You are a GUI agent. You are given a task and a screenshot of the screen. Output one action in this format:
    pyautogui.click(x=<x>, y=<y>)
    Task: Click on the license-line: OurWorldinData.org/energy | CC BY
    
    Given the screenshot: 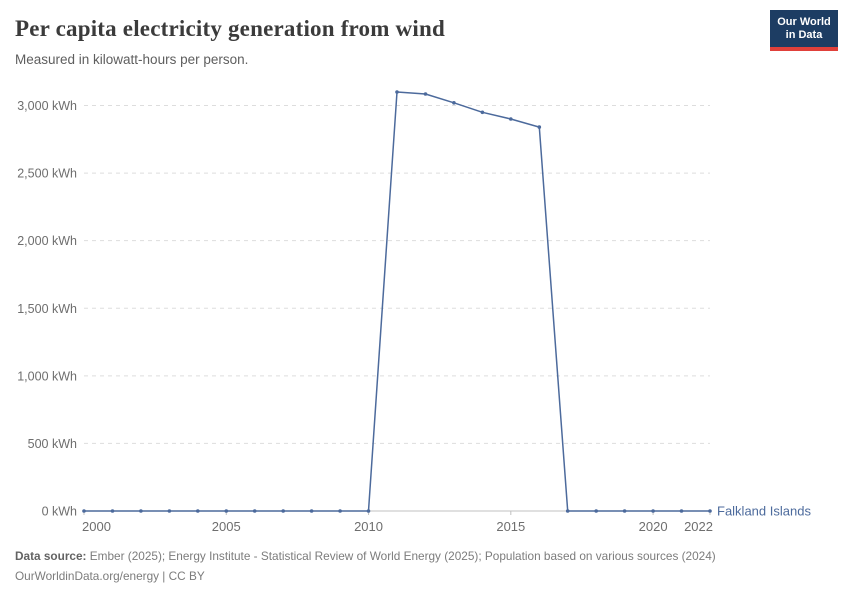 What is the action you would take?
    pyautogui.click(x=110, y=575)
    